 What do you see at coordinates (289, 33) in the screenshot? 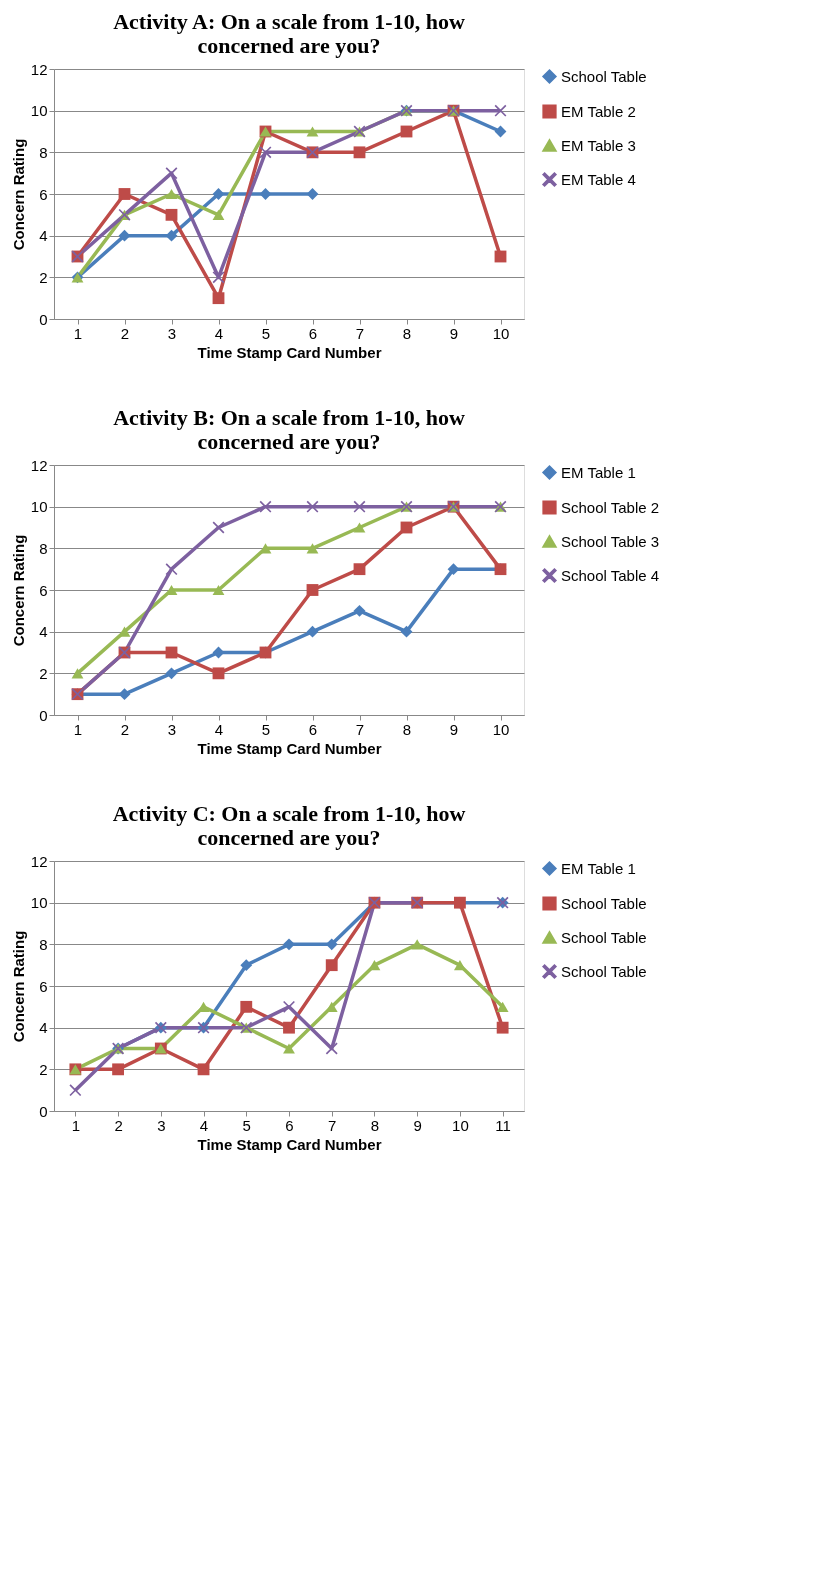
I see `chart-title: Activity A: On a scale from 1-10, how concerned are you?` at bounding box center [289, 33].